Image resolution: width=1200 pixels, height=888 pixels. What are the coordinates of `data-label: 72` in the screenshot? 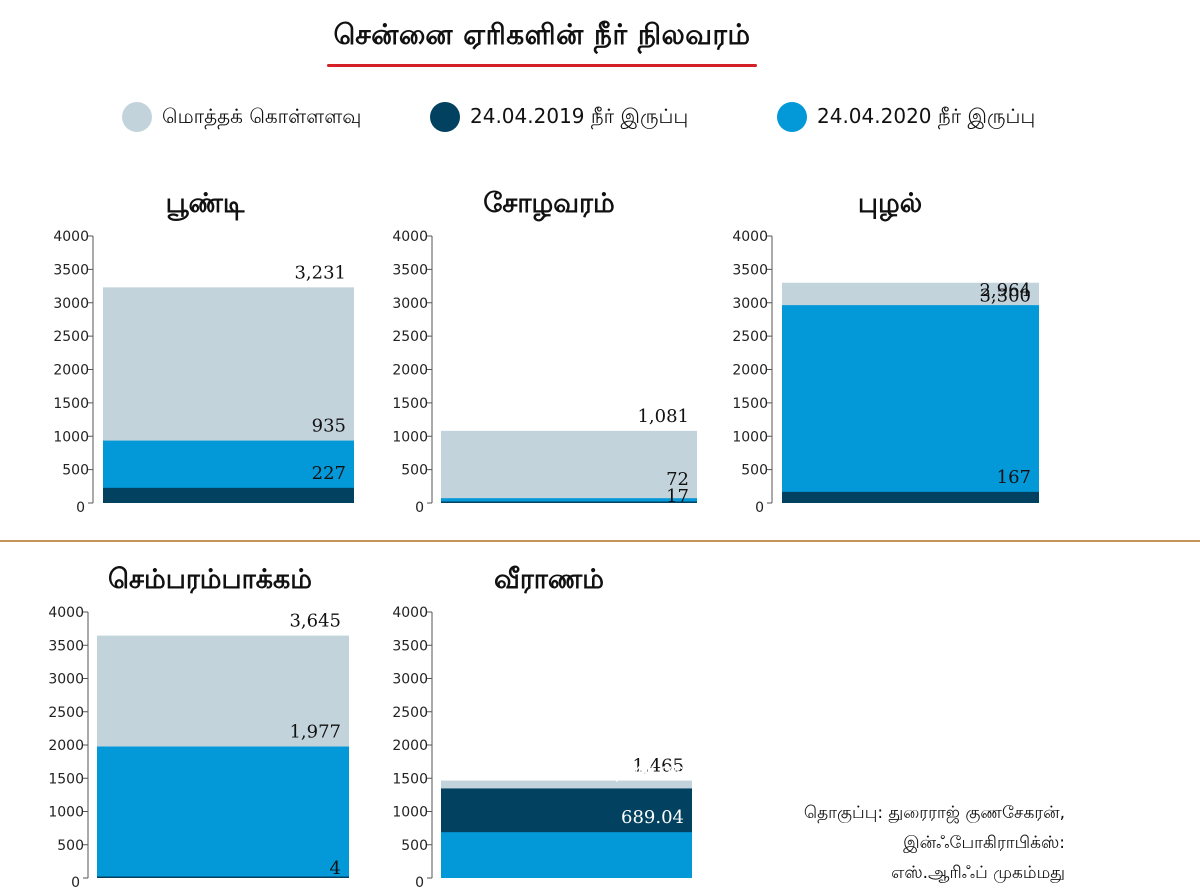 It's located at (677, 479).